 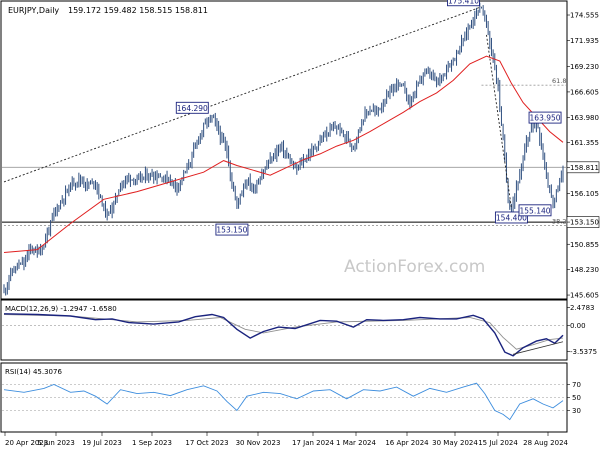 What do you see at coordinates (499, 121) in the screenshot?
I see `swing-line` at bounding box center [499, 121].